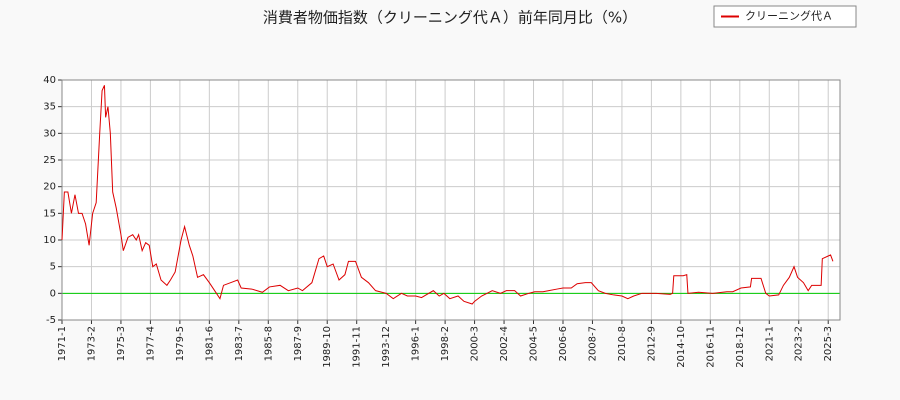 The width and height of the screenshot is (900, 400). What do you see at coordinates (357, 347) in the screenshot?
I see `x-tick-label: 1991-11` at bounding box center [357, 347].